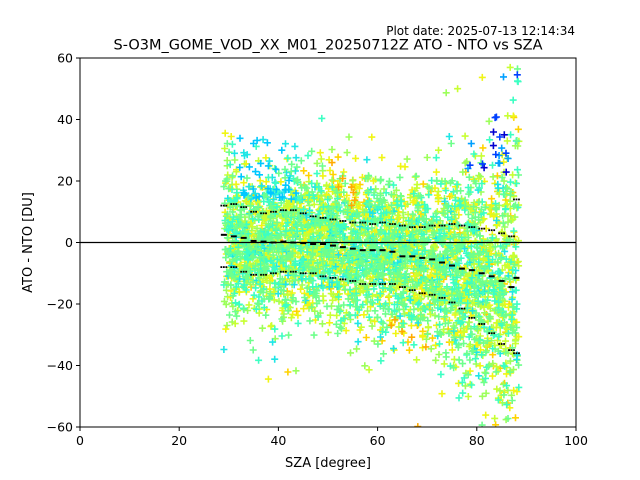  I want to click on x-tick-label: 100, so click(576, 440).